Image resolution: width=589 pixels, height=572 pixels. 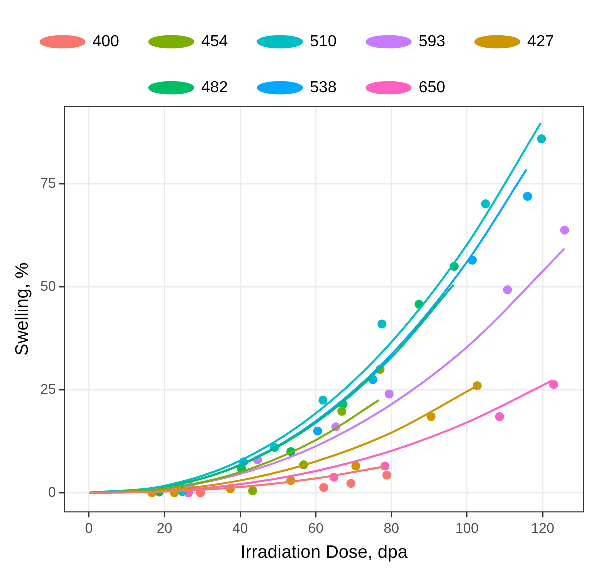 What do you see at coordinates (164, 528) in the screenshot?
I see `x-tick-label: 20` at bounding box center [164, 528].